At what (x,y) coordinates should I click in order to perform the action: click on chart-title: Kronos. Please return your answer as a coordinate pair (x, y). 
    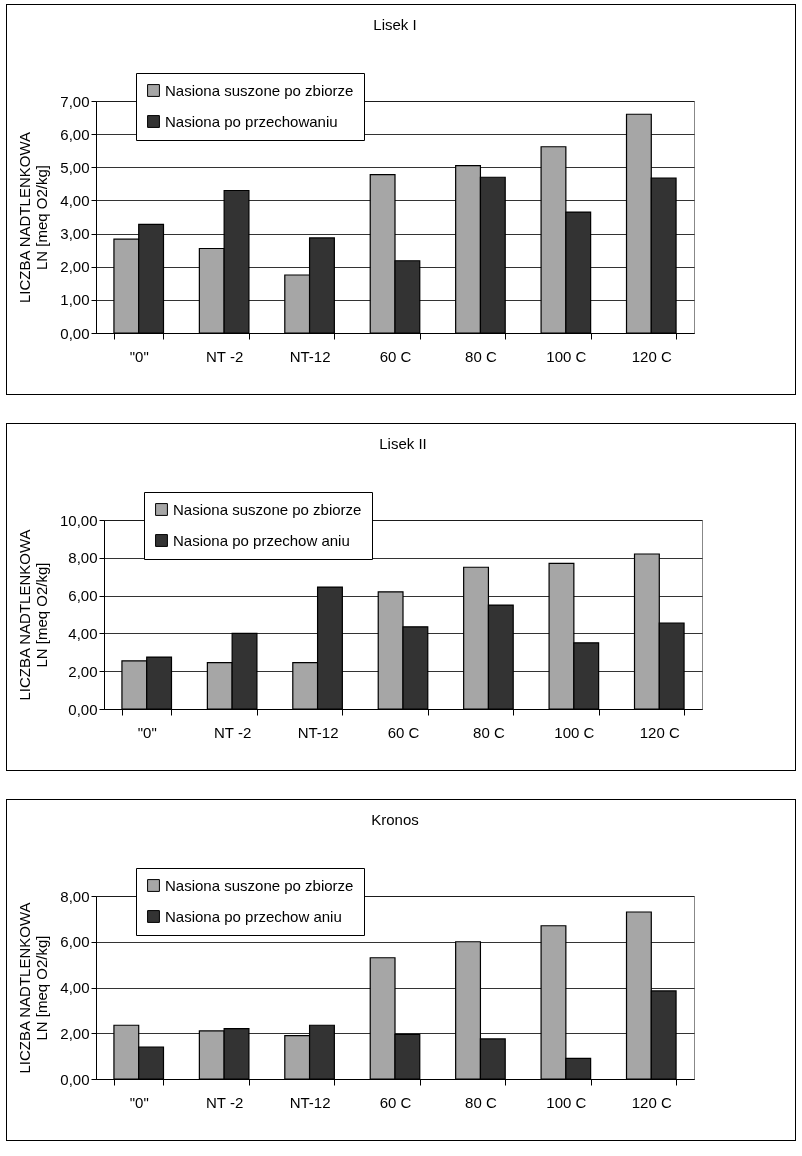
    Looking at the image, I should click on (395, 819).